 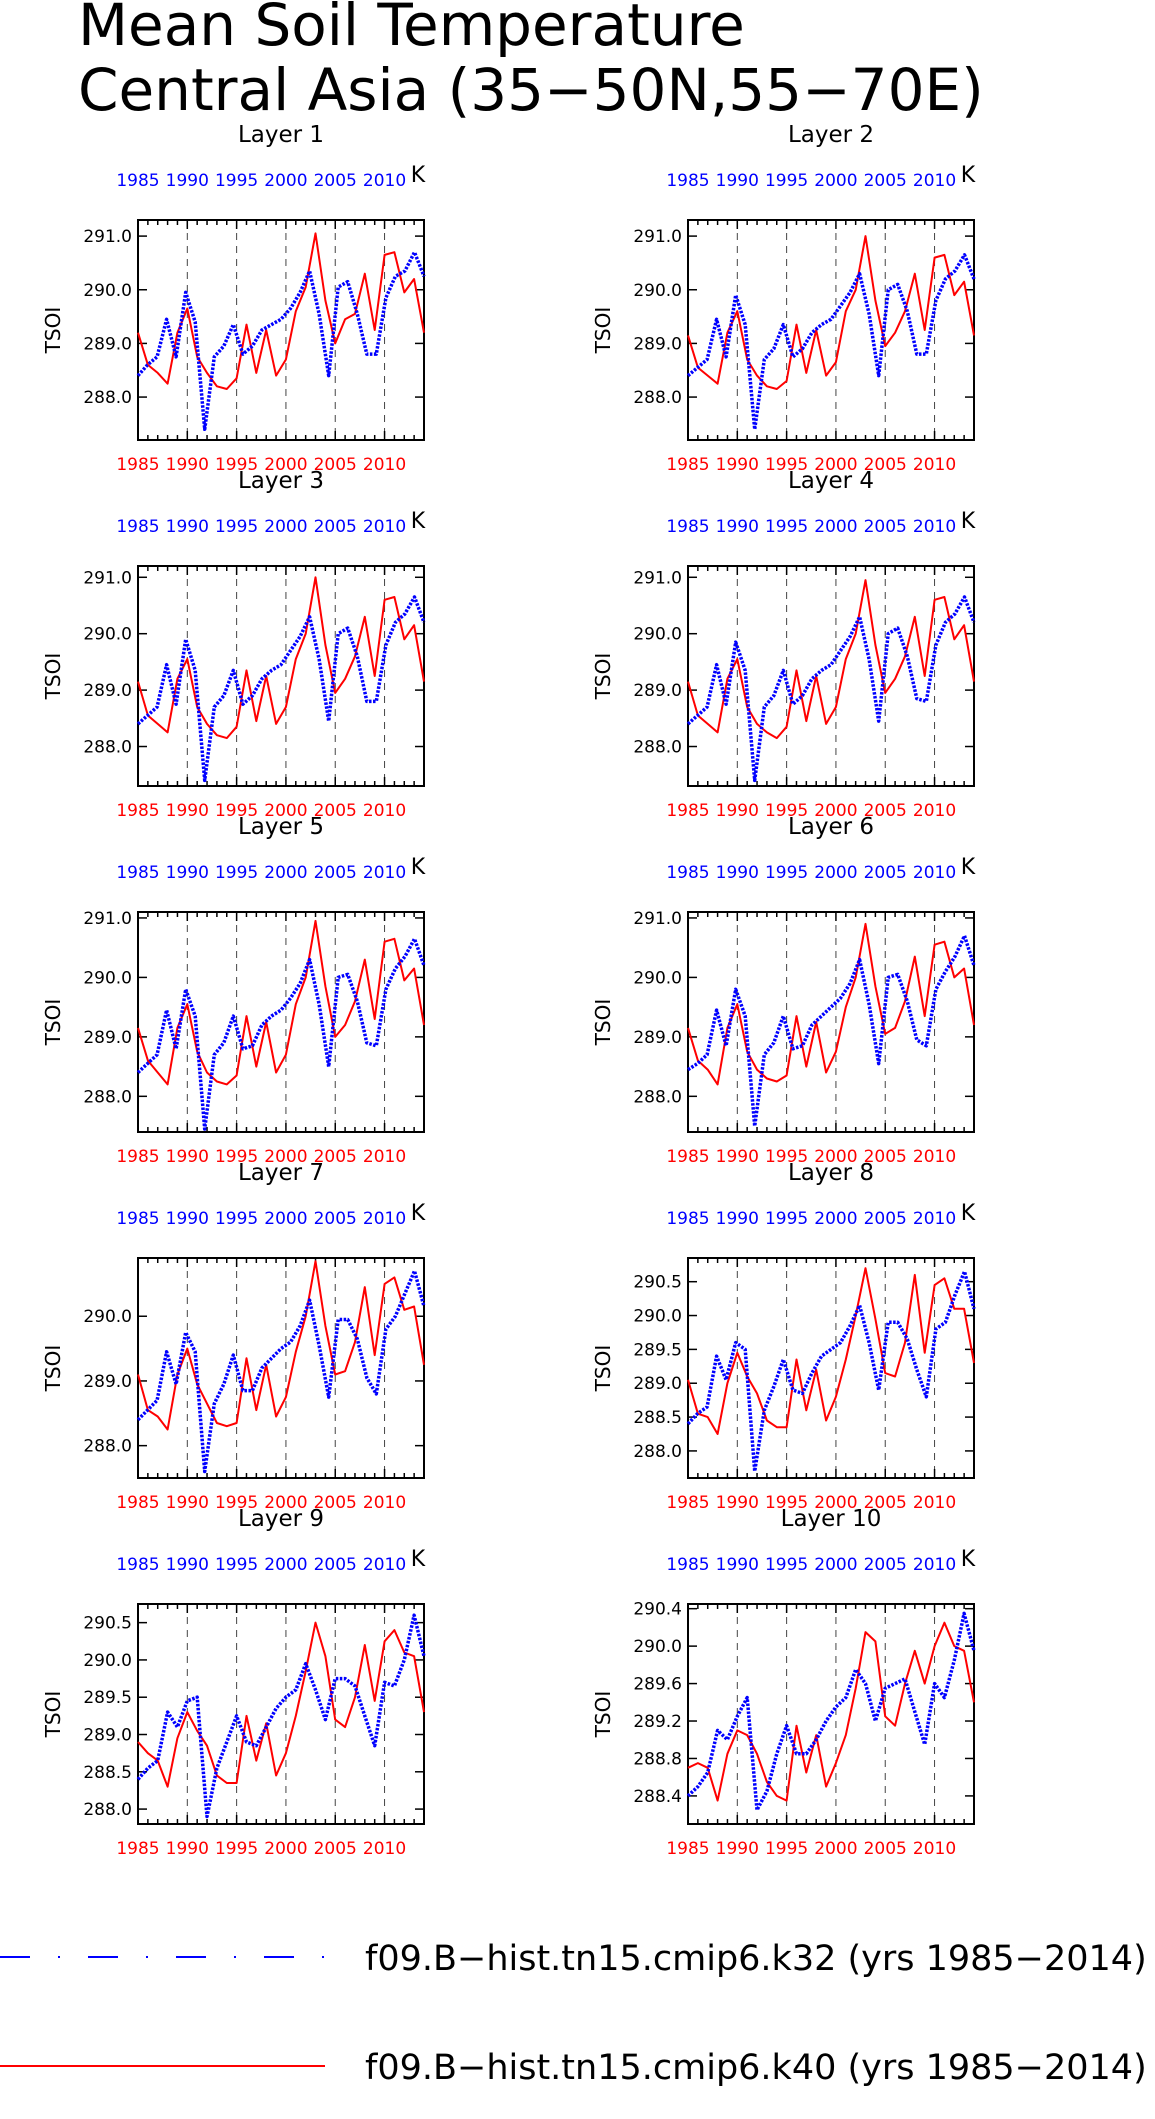 I want to click on y-axis-label: TSOI, so click(x=53, y=331).